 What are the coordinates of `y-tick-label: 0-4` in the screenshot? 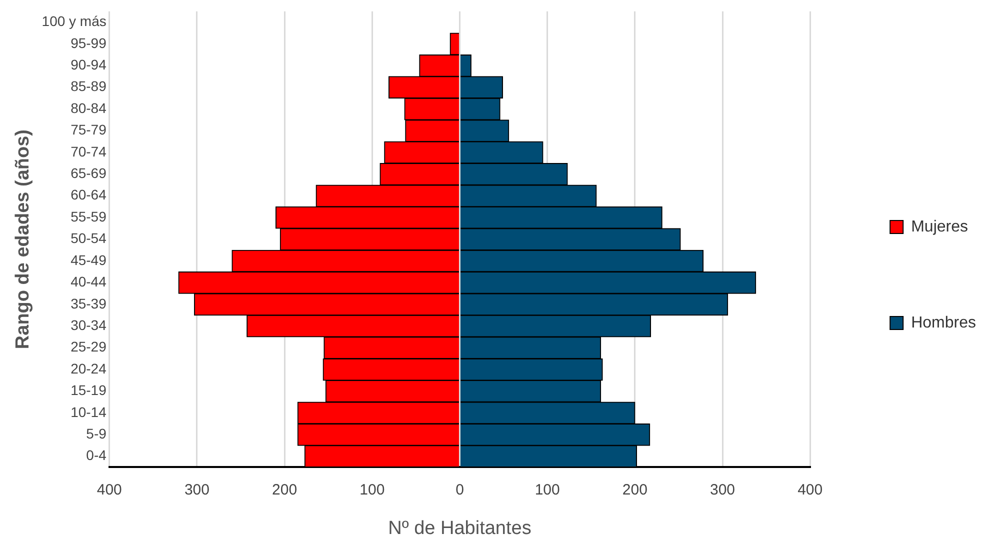 It's located at (96, 455).